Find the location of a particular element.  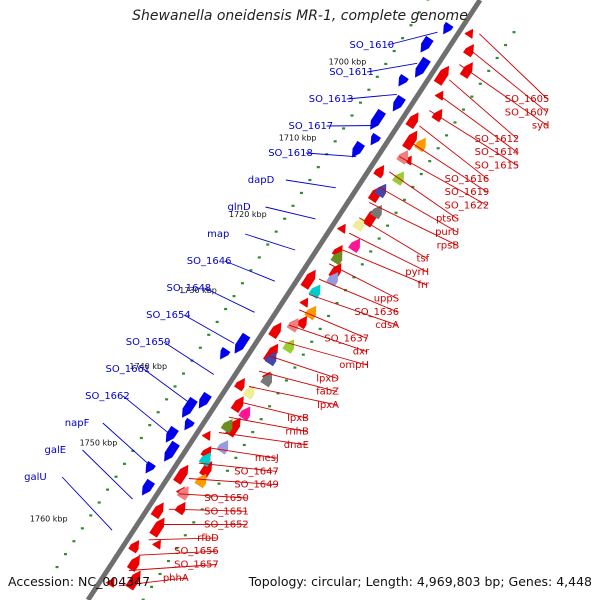

forward-gene-label: cdsA is located at coordinates (387, 325).